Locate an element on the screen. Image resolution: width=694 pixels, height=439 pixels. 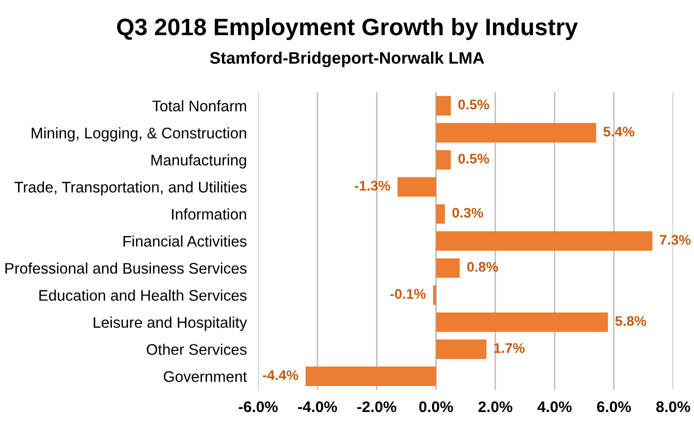
data-label: 5.4% is located at coordinates (618, 131).